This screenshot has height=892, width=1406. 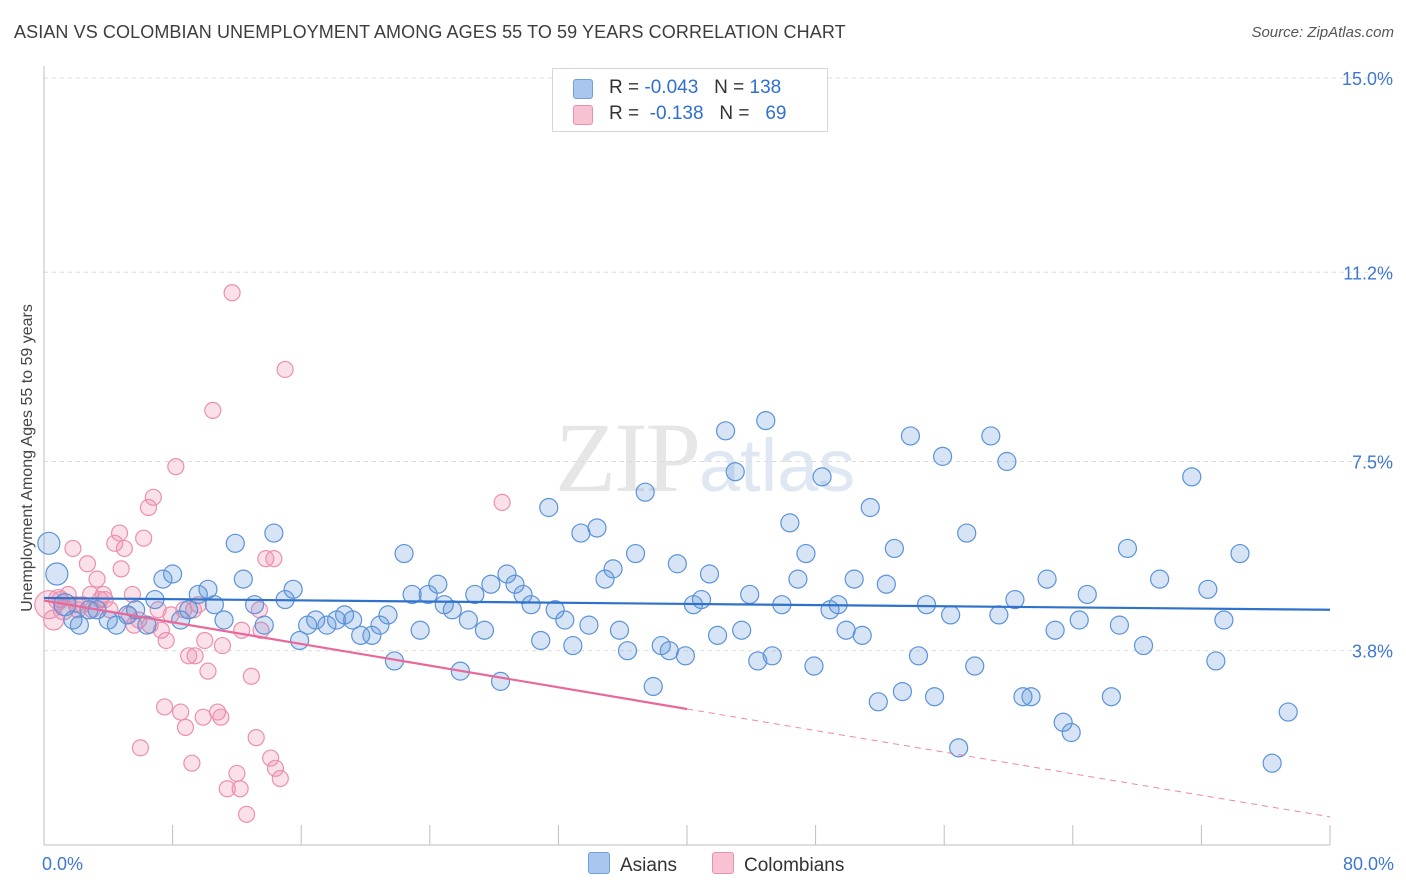 What do you see at coordinates (1322, 32) in the screenshot?
I see `source-label: Source: ZipAtlas.com` at bounding box center [1322, 32].